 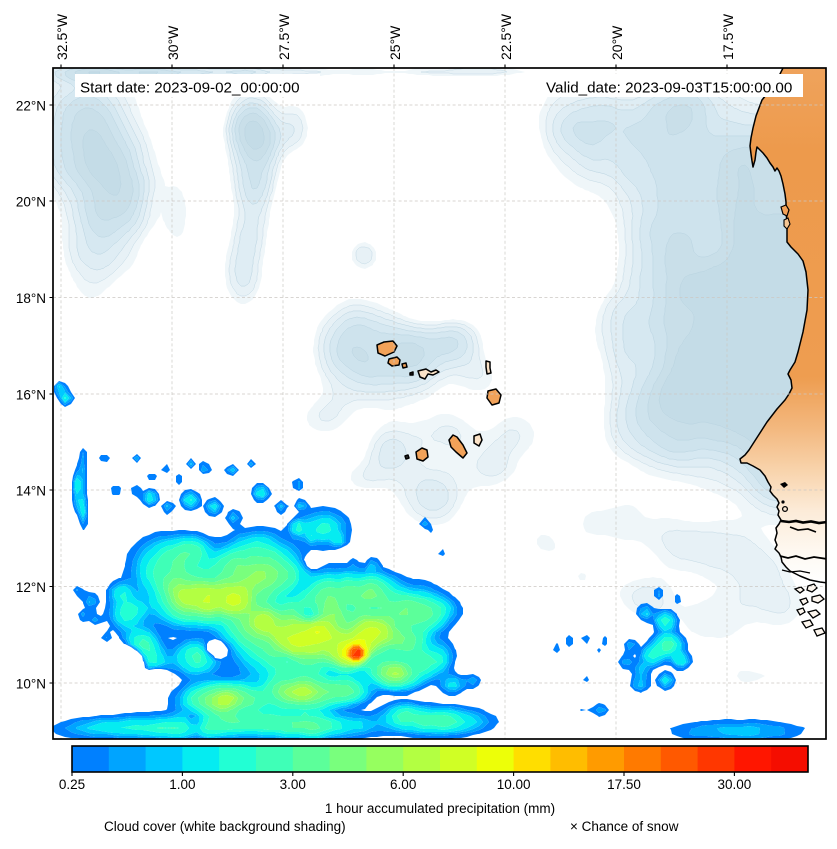 What do you see at coordinates (190, 88) in the screenshot?
I see `svg-text:Start date: 2023-09-02_00:00:0: Start date: 2023-09-02_00:00:00` at bounding box center [190, 88].